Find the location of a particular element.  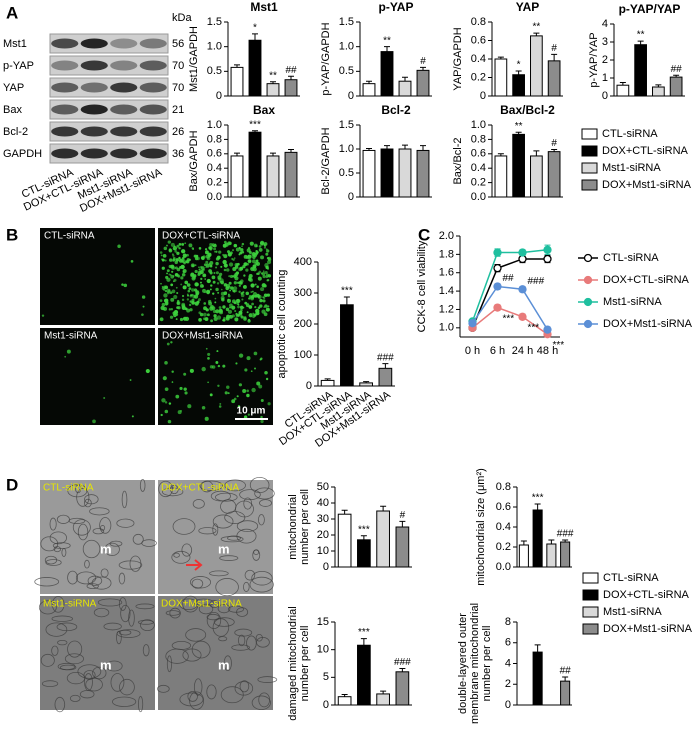

y-tick-label: 0.8 is located at coordinates (214, 139).